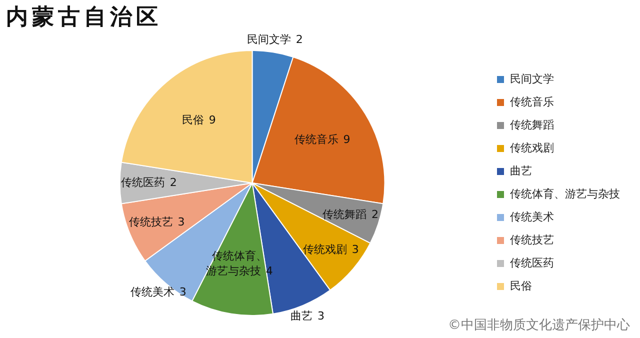 The height and width of the screenshot is (338, 640). Describe the element at coordinates (521, 285) in the screenshot. I see `legend-label: 民俗` at that location.